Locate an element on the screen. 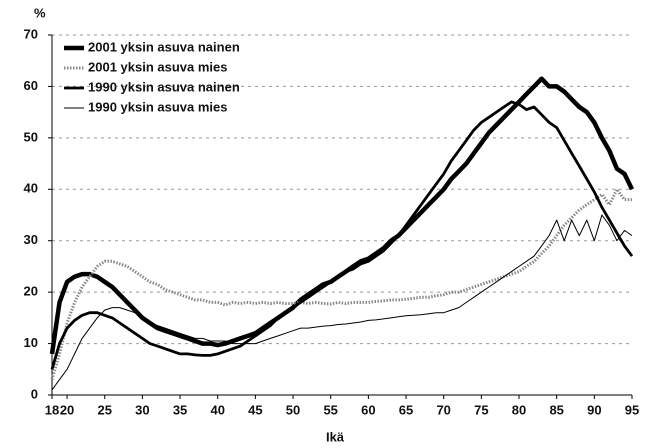  legend-label: 1990 yksin asuva nainen is located at coordinates (164, 86).